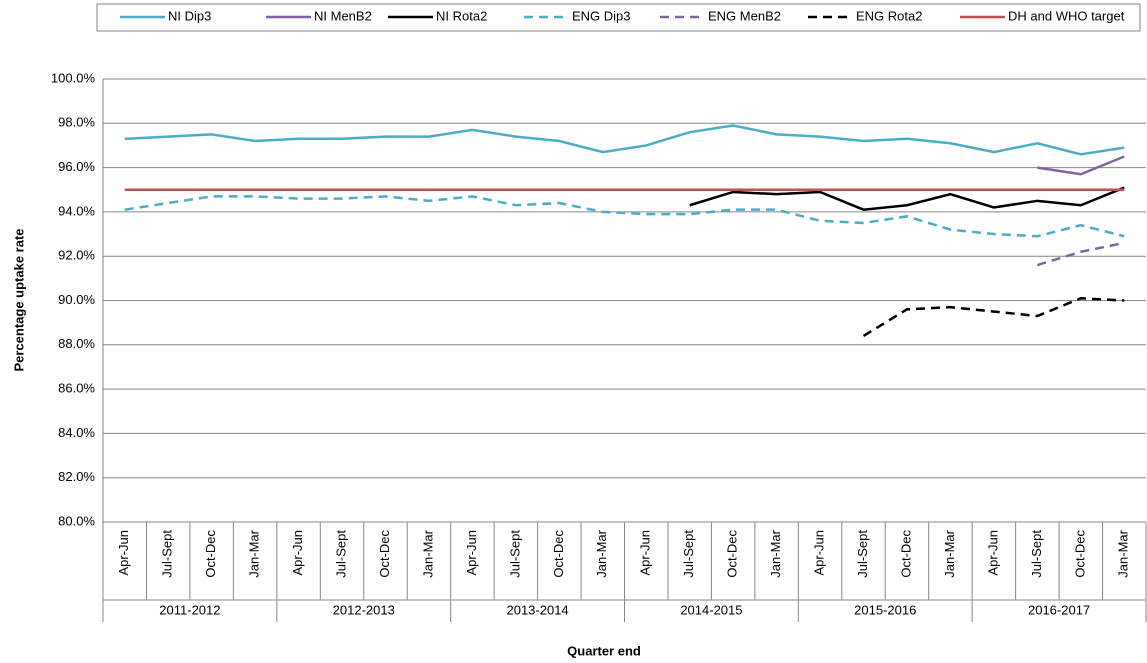 This screenshot has height=663, width=1147. What do you see at coordinates (73, 77) in the screenshot?
I see `y-tick-label: 100.0%` at bounding box center [73, 77].